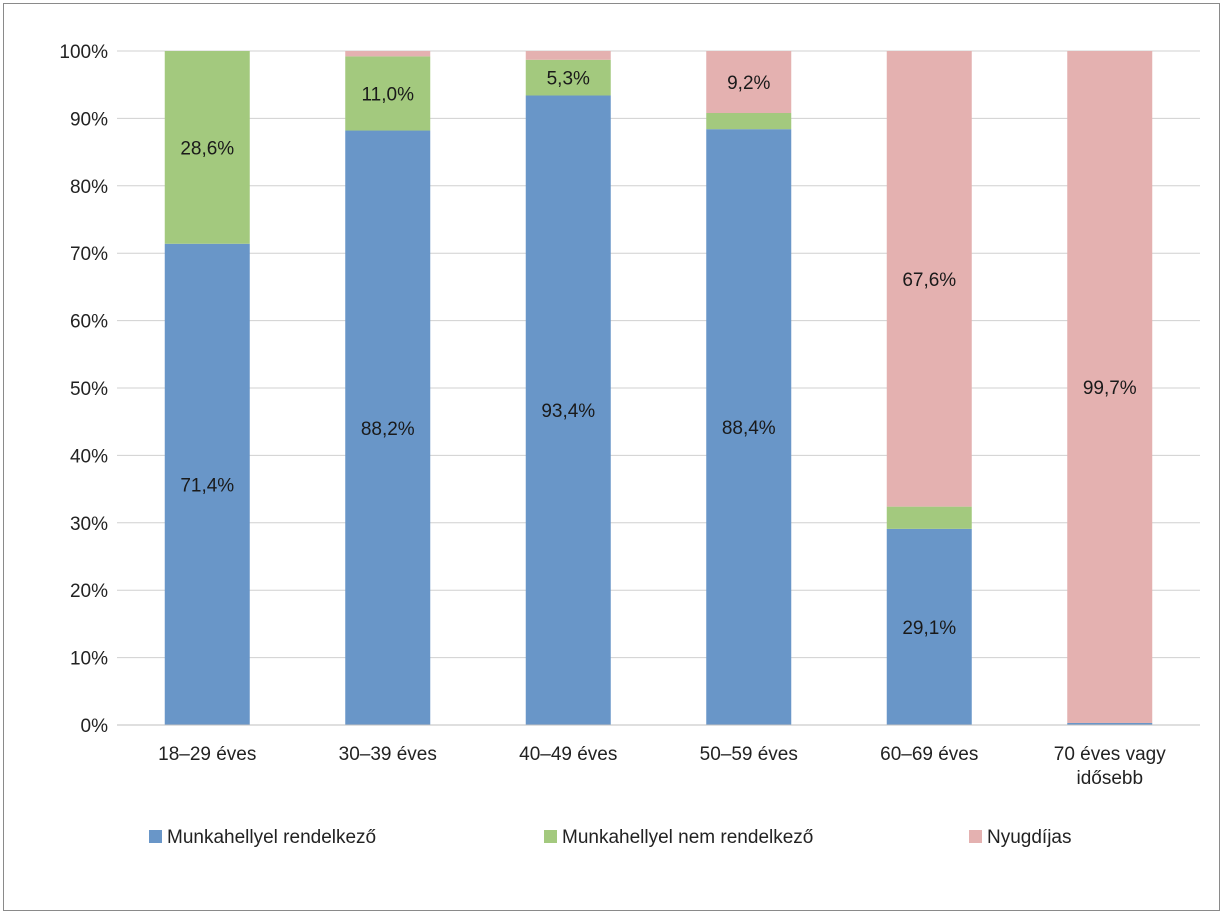 This screenshot has width=1223, height=914. What do you see at coordinates (83, 52) in the screenshot?
I see `y-tick-label: 100%` at bounding box center [83, 52].